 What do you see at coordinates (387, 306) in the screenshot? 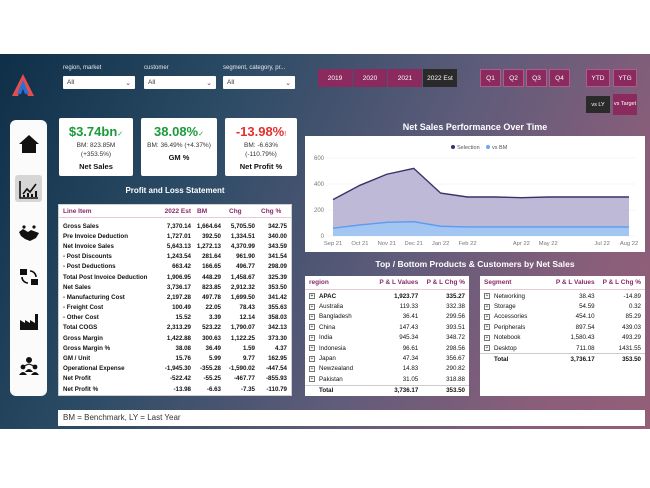
I see `table-row: + Australia 119.33 332.38` at bounding box center [387, 306].